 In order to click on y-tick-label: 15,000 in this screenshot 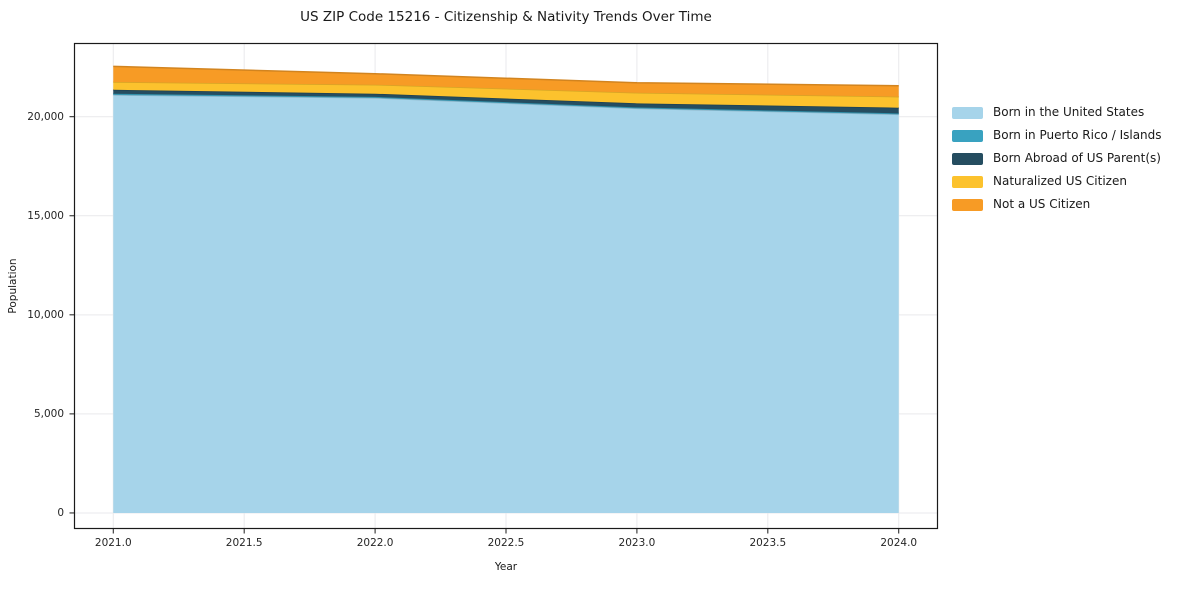, I will do `click(45, 215)`.